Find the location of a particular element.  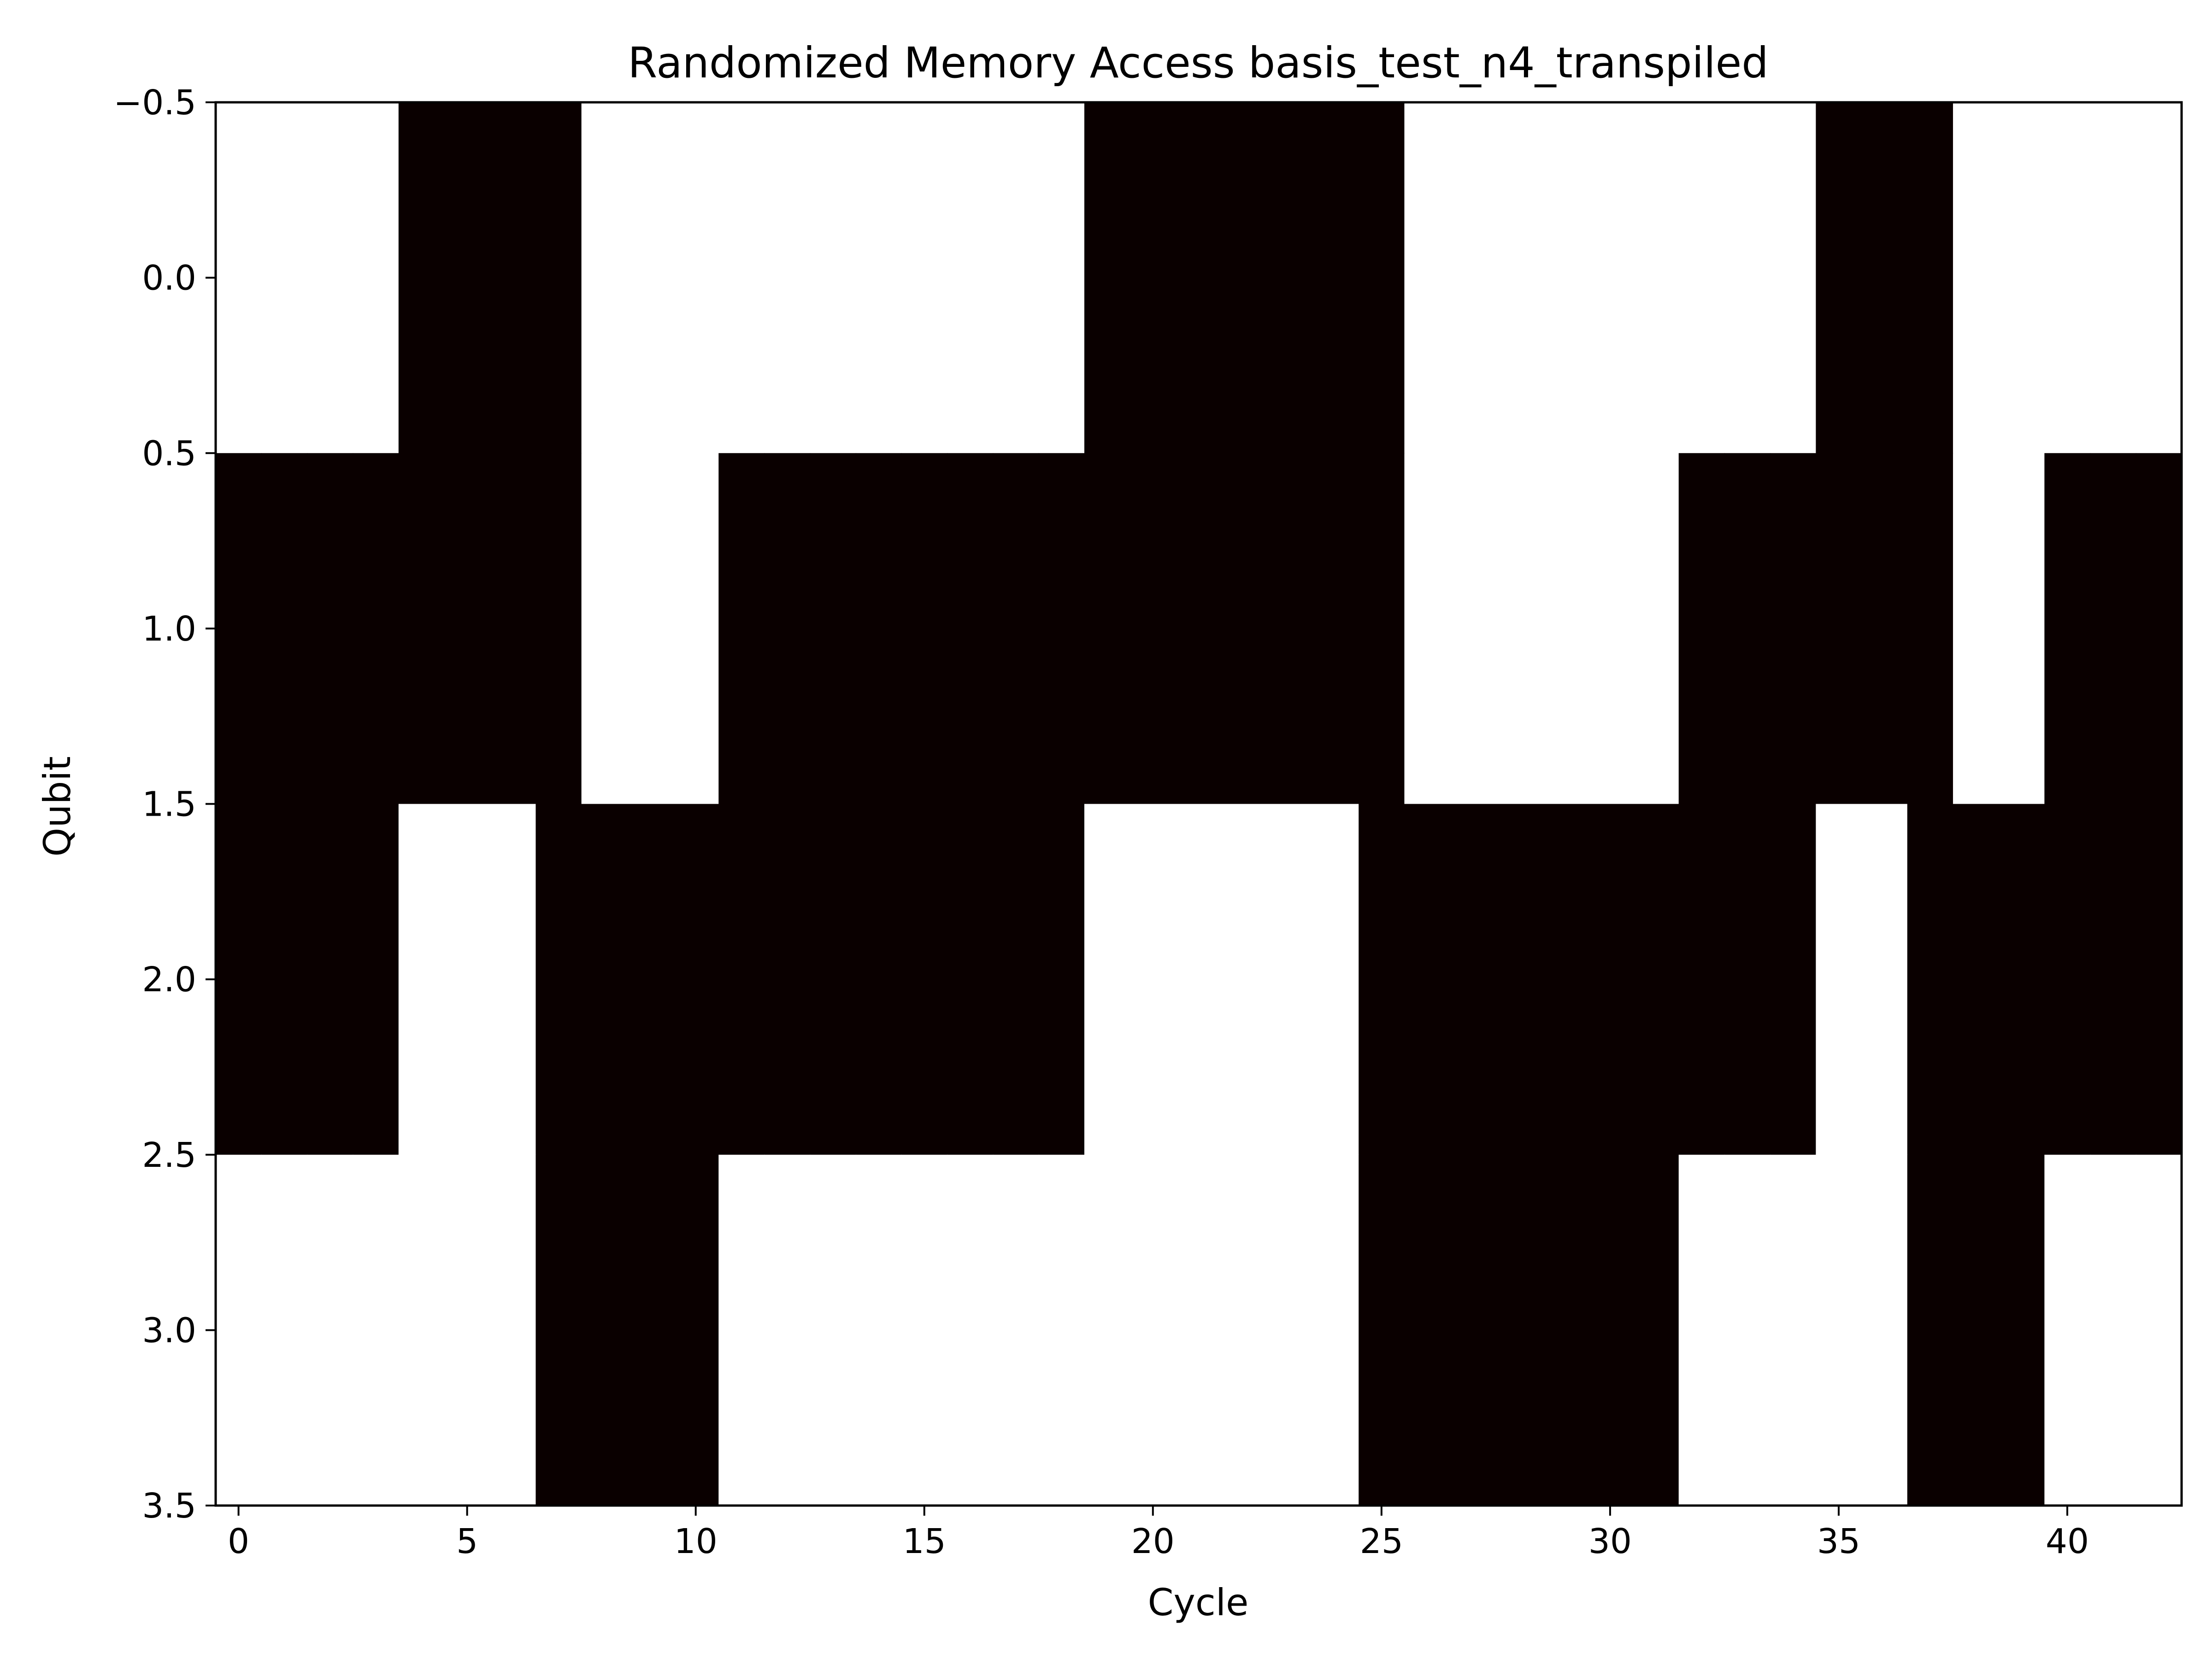

x-tick-label: 15 is located at coordinates (924, 1541).